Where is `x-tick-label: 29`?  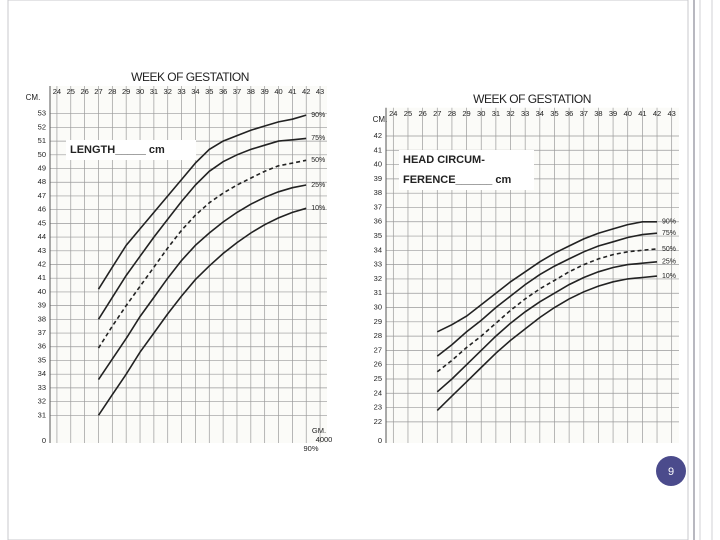
x-tick-label: 29 is located at coordinates (466, 113).